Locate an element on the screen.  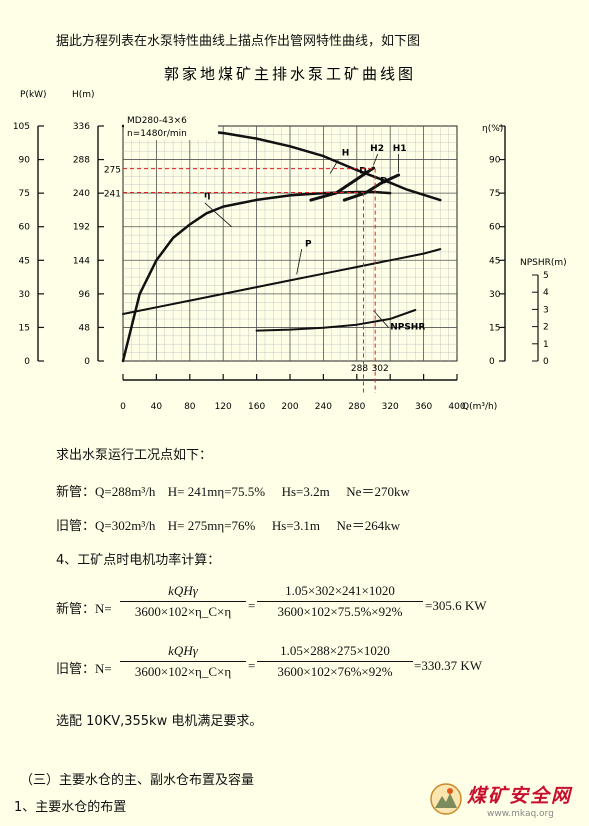
eta-axis-tick-label: 0 is located at coordinates (492, 362).